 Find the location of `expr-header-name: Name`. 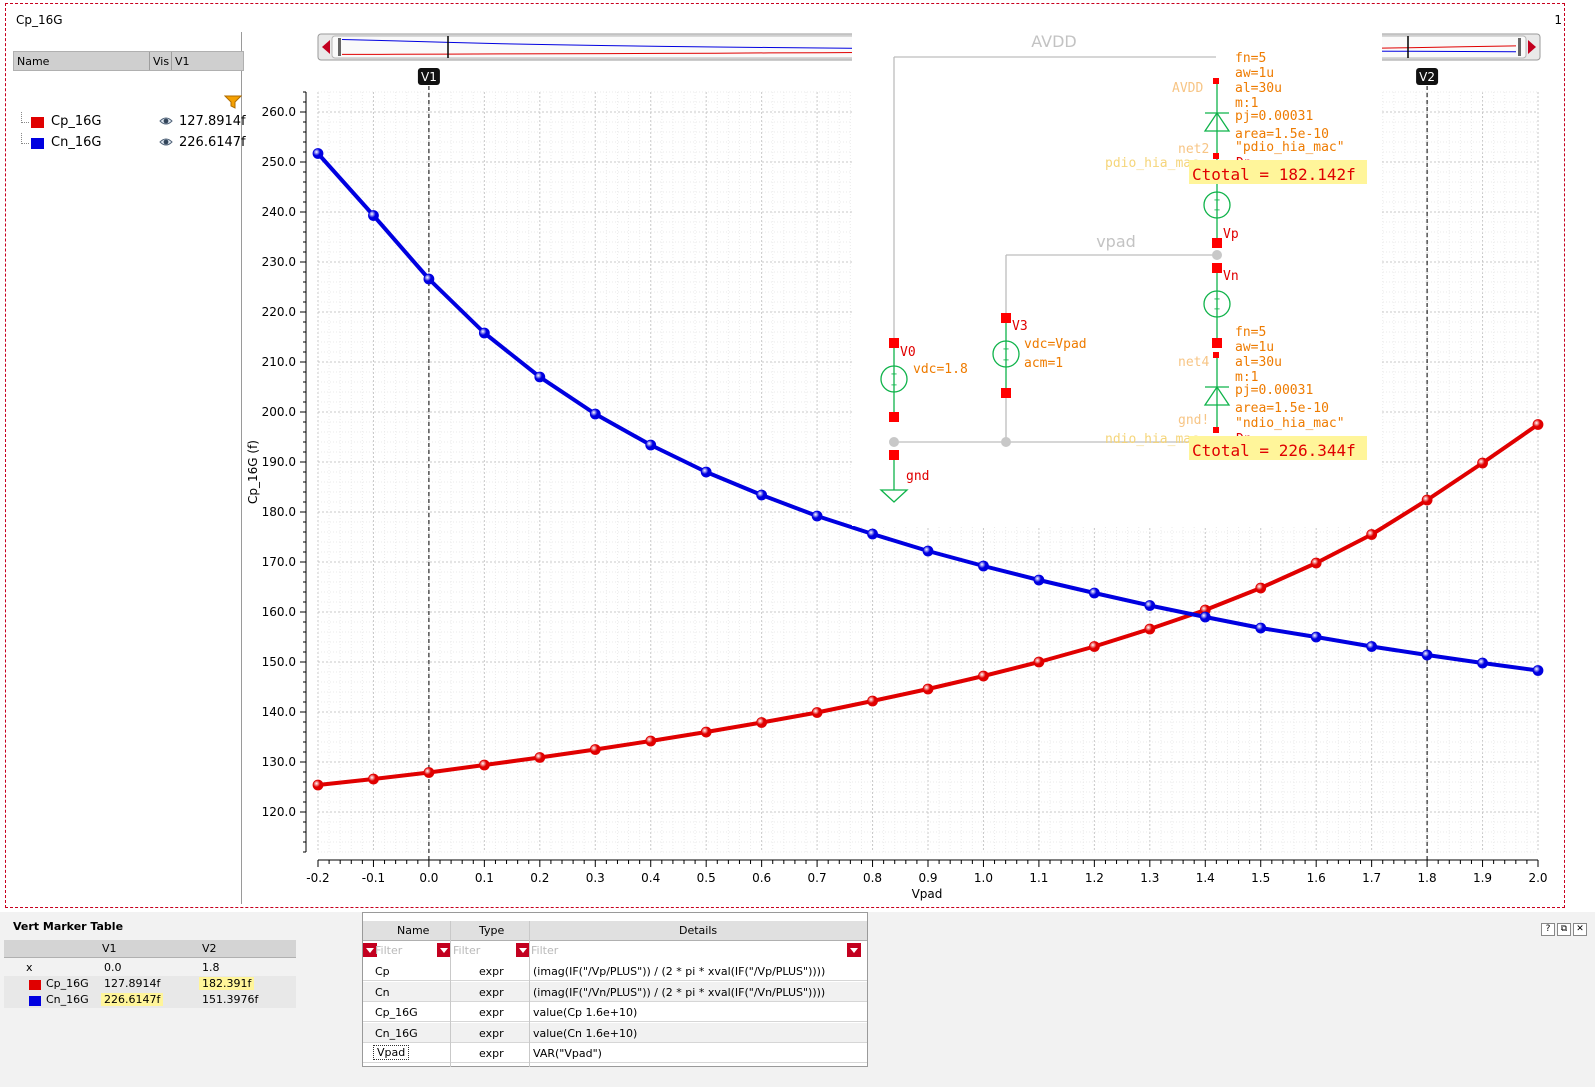

expr-header-name: Name is located at coordinates (413, 930).